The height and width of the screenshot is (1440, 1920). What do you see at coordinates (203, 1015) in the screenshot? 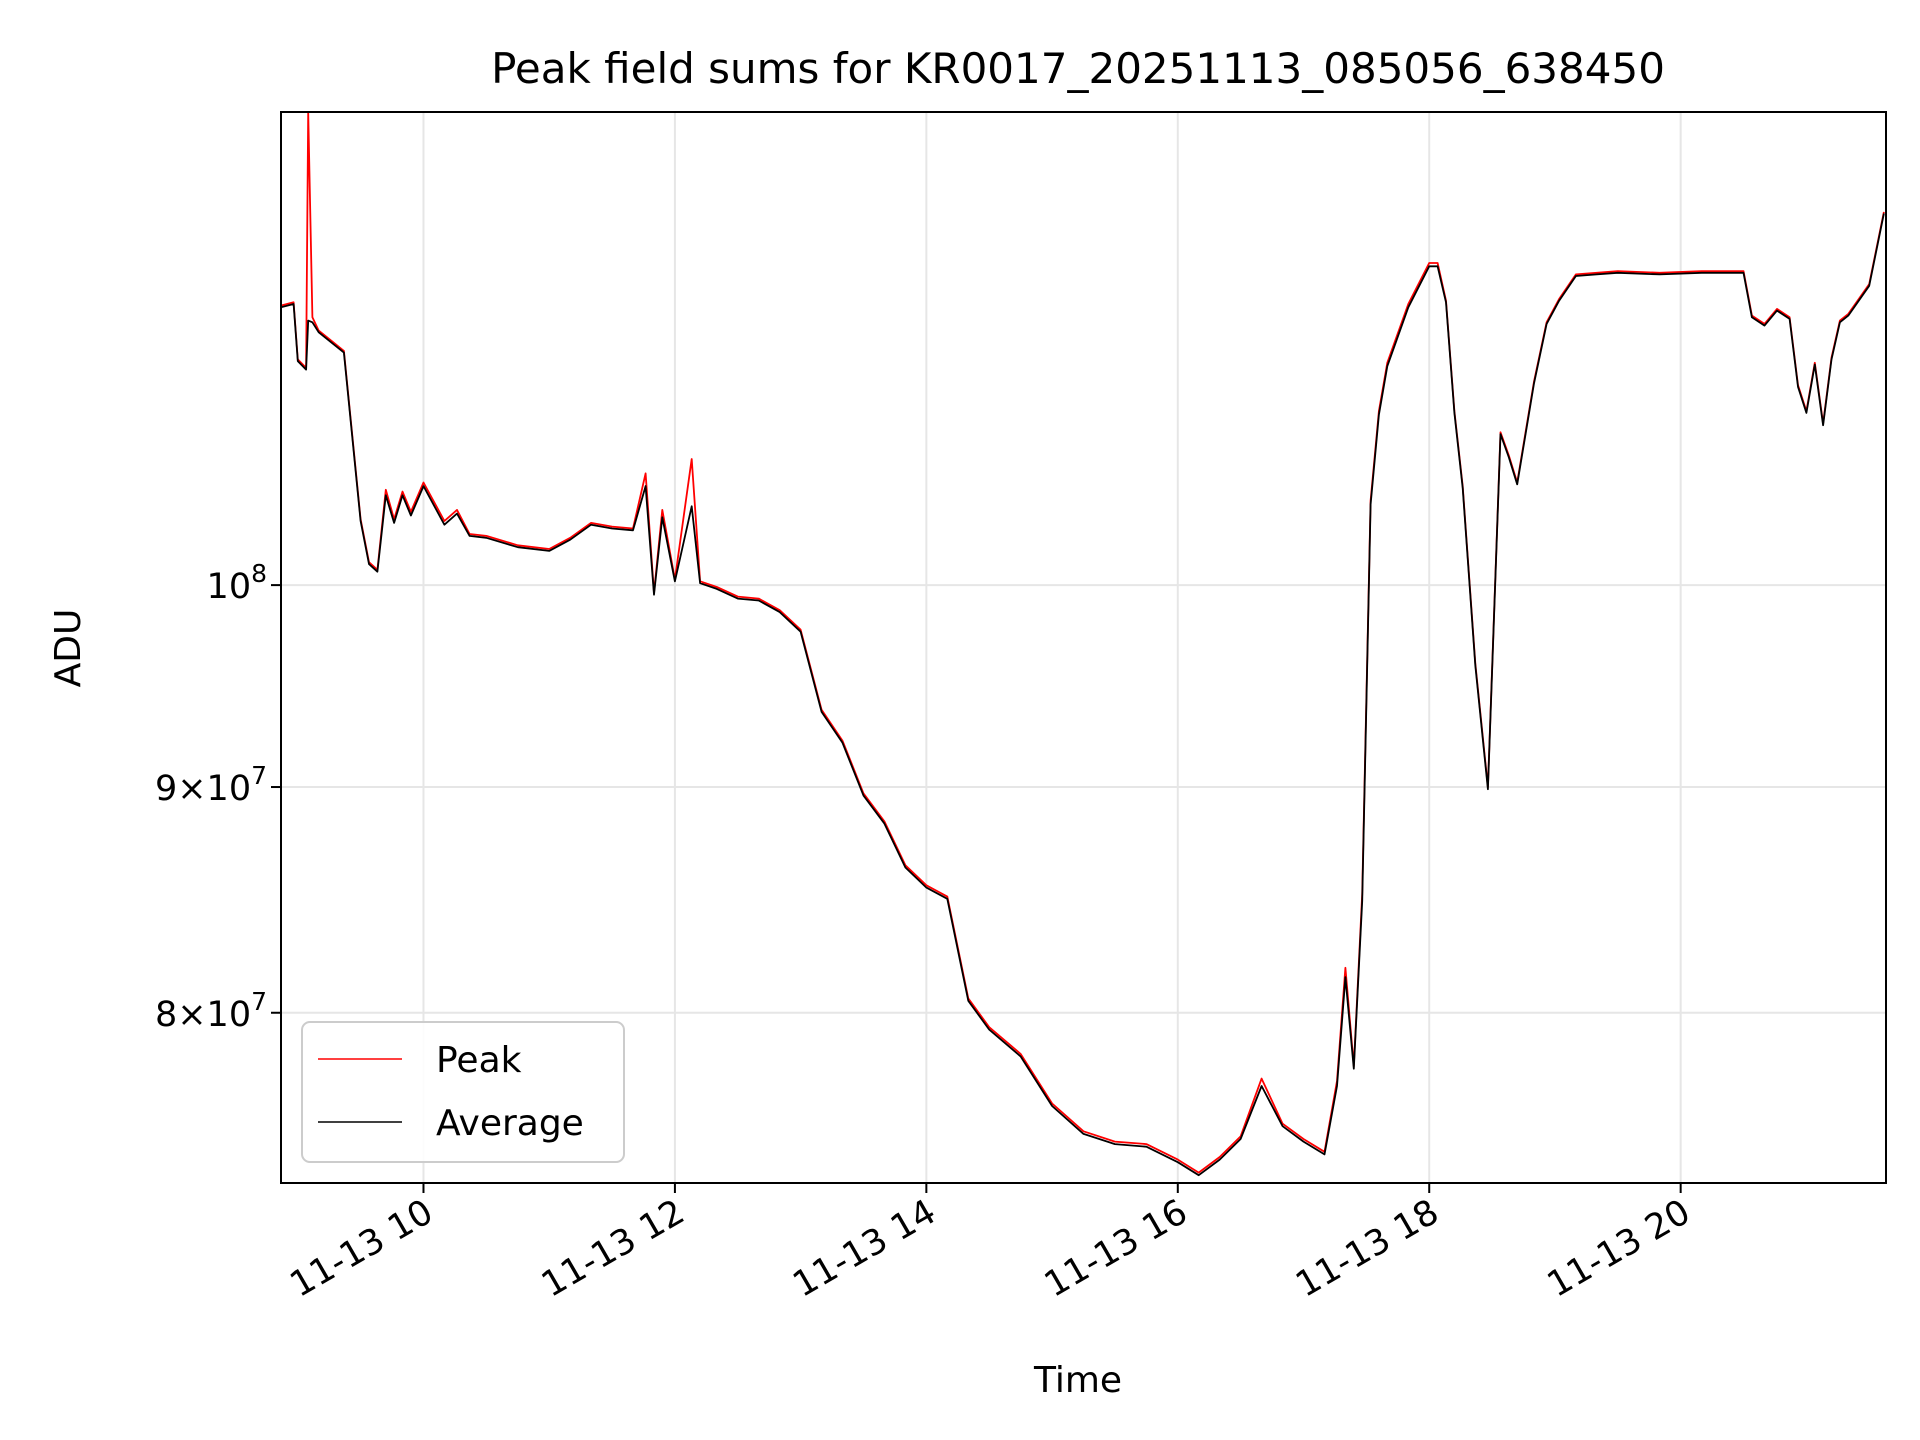
I see `y-tick-label-base: 8×10` at bounding box center [203, 1015].